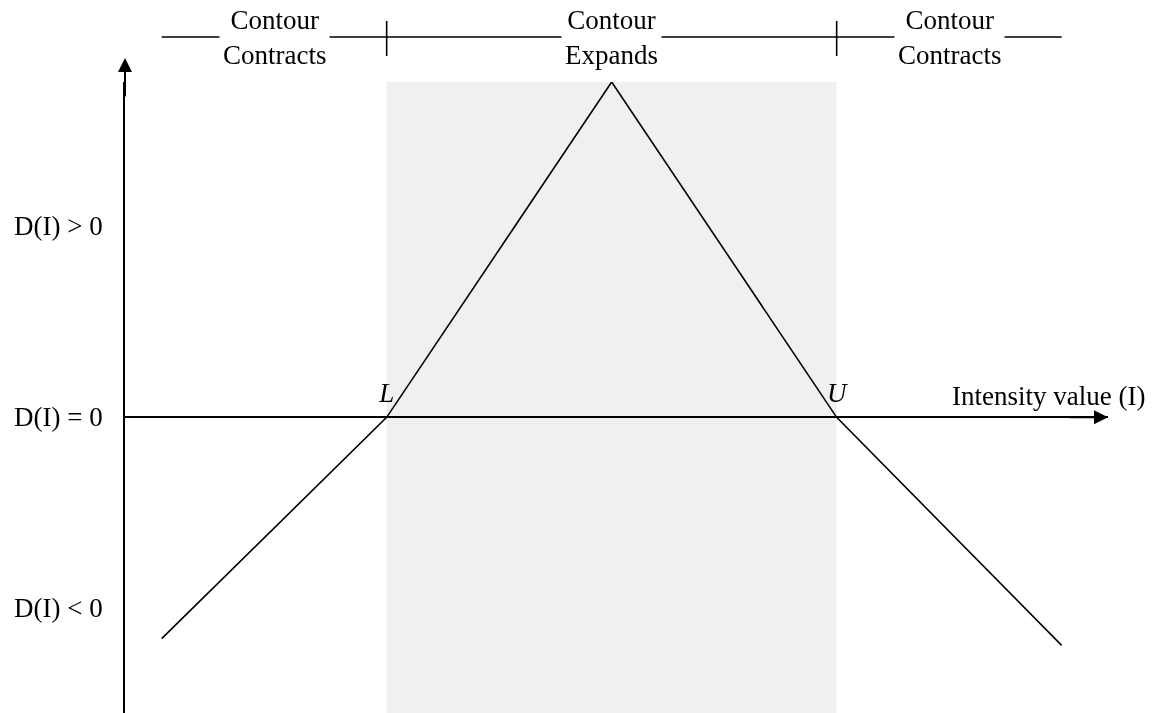 This screenshot has width=1156, height=713. What do you see at coordinates (611, 38) in the screenshot?
I see `band-label: Contour Expands` at bounding box center [611, 38].